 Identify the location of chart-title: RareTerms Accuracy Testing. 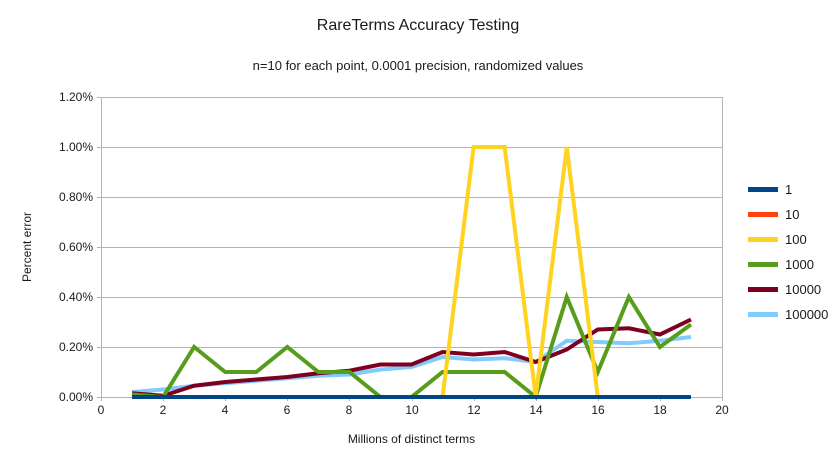
(418, 25).